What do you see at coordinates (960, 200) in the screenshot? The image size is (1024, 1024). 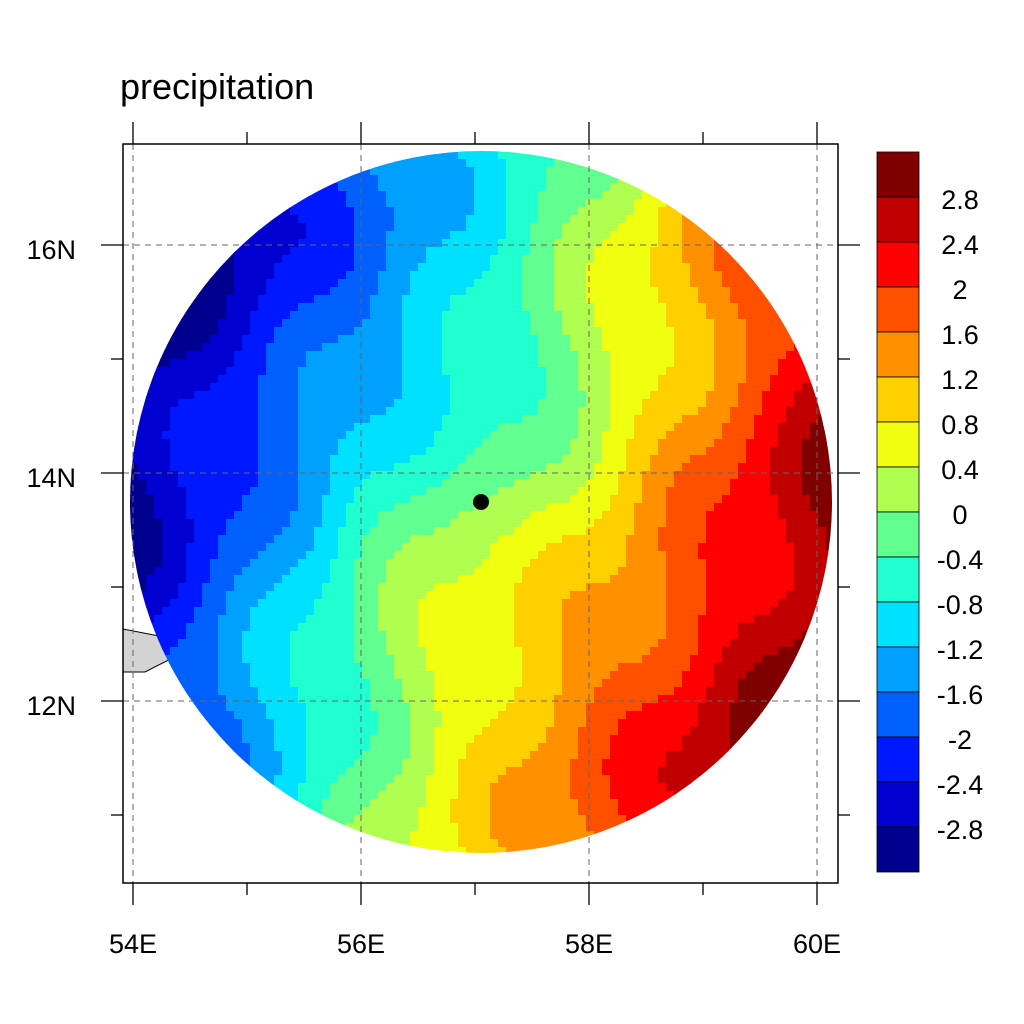 I see `cb-label-2.8: 2.8` at bounding box center [960, 200].